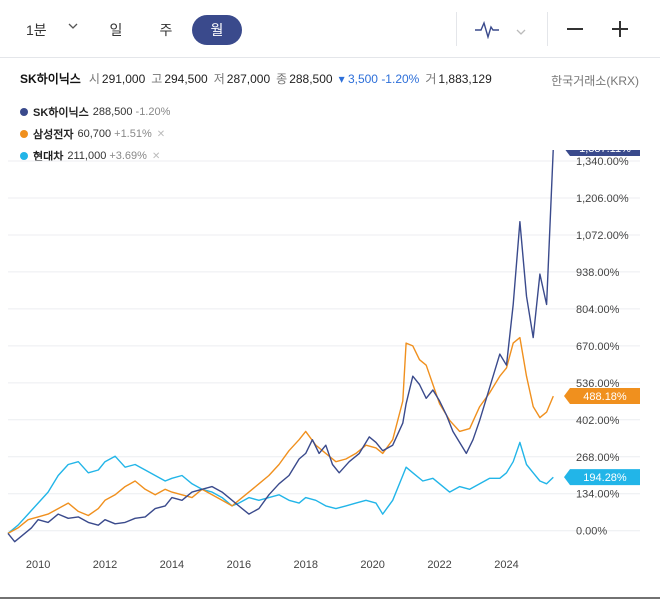 This screenshot has height=610, width=660. Describe the element at coordinates (36, 30) in the screenshot. I see `period-select-value: 1분` at that location.